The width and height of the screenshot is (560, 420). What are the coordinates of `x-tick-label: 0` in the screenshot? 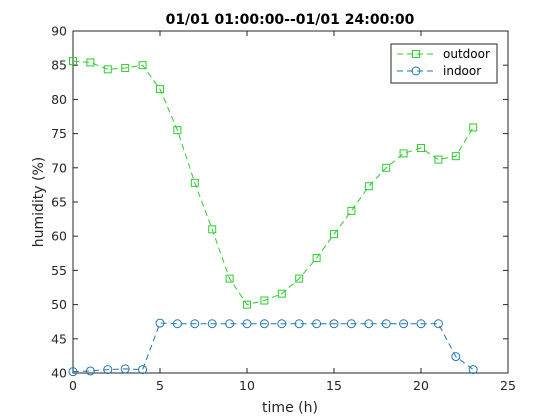 It's located at (73, 385).